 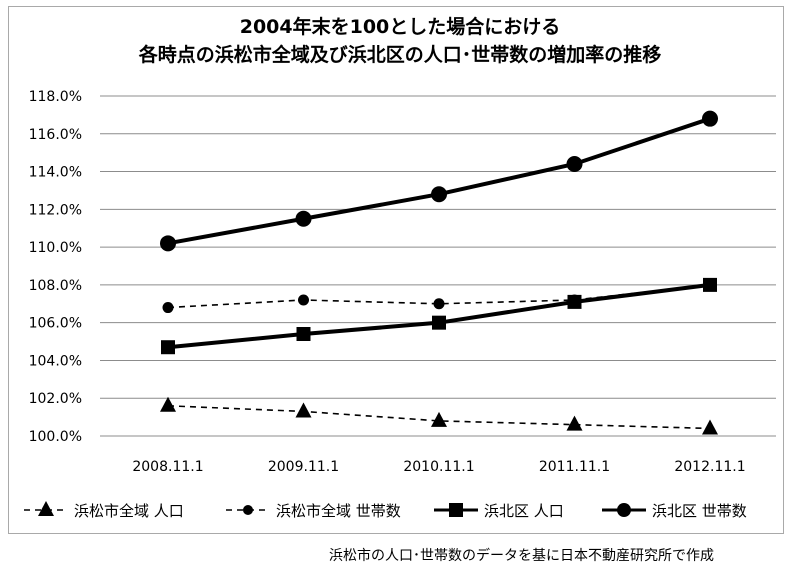 I want to click on y-tick-label: 118.0%, so click(x=55, y=97).